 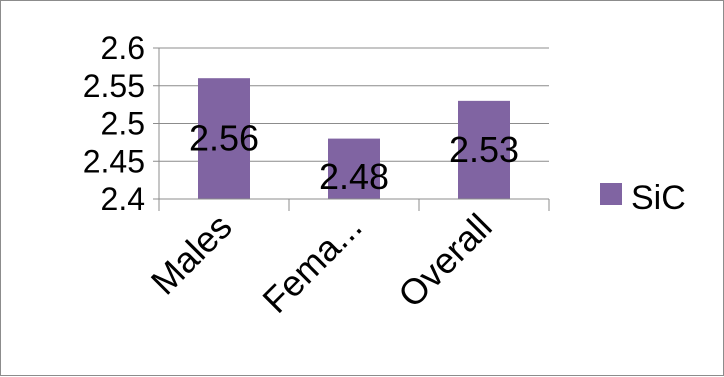 I want to click on data-label: 2.56, so click(x=224, y=138).